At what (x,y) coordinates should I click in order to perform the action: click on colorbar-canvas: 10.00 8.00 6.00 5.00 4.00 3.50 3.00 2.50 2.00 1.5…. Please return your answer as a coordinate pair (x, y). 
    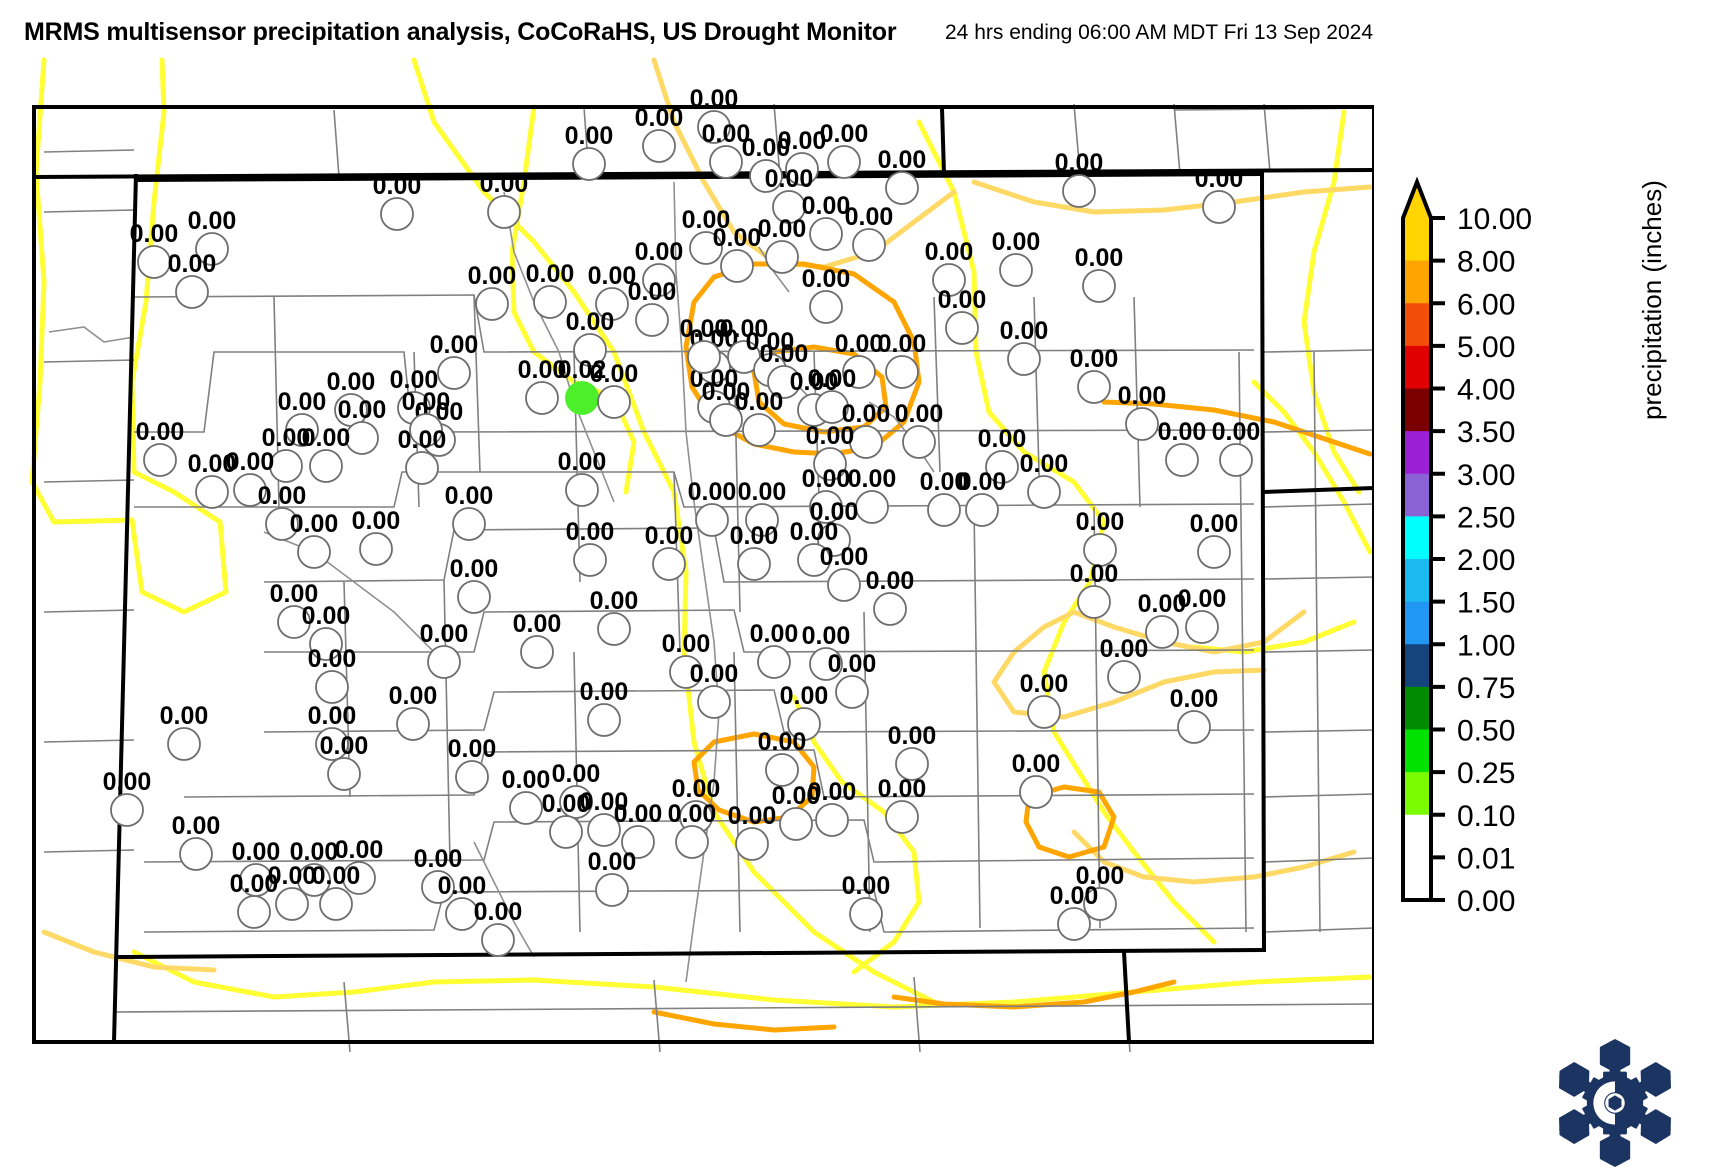
    Looking at the image, I should click on (1545, 550).